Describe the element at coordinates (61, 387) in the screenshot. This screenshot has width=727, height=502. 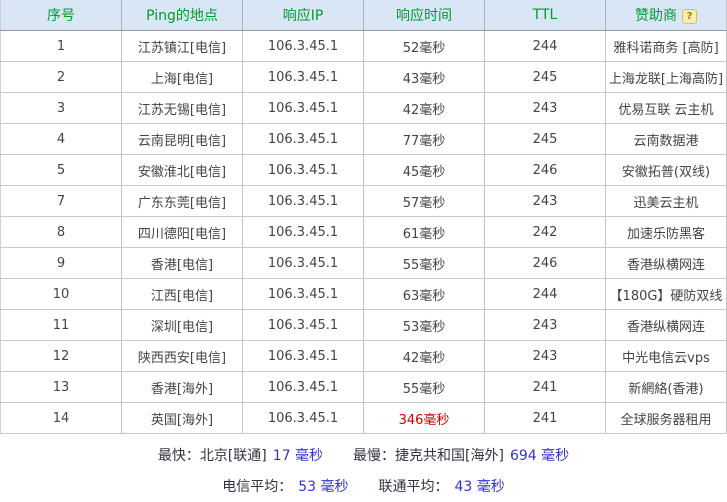
I see `index-cell: 13` at that location.